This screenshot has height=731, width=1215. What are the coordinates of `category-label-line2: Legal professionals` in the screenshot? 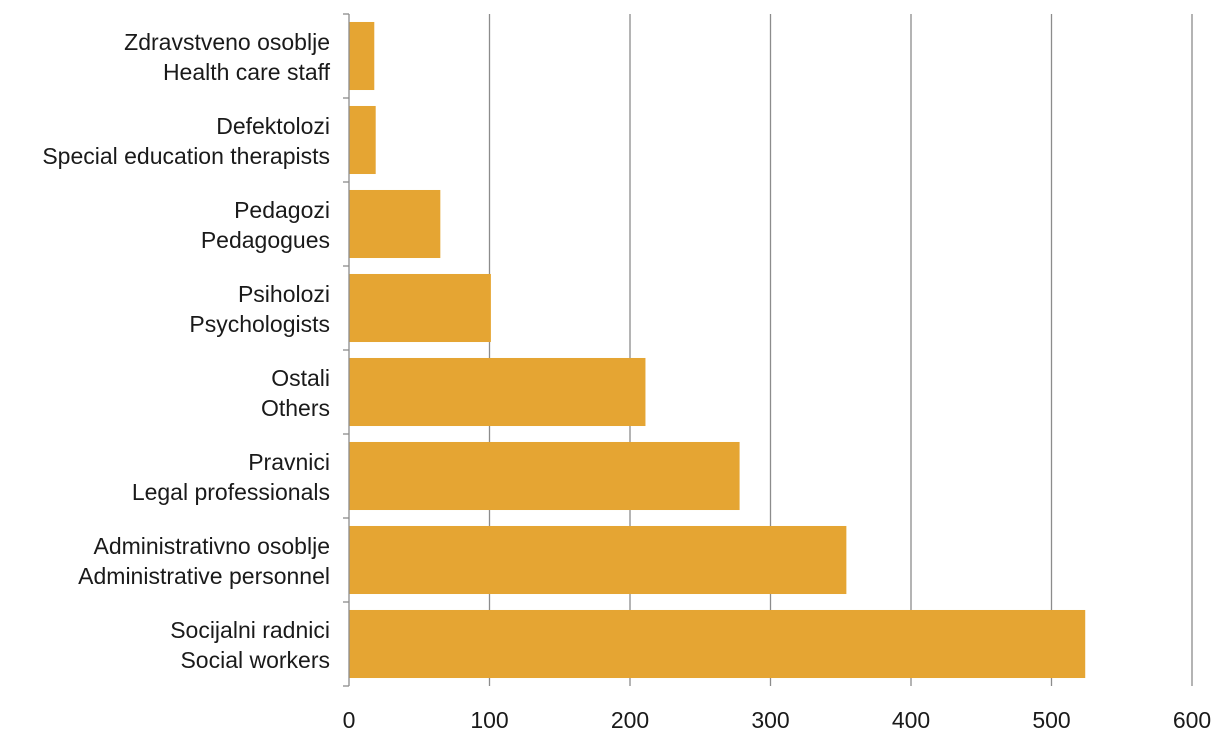 It's located at (231, 492).